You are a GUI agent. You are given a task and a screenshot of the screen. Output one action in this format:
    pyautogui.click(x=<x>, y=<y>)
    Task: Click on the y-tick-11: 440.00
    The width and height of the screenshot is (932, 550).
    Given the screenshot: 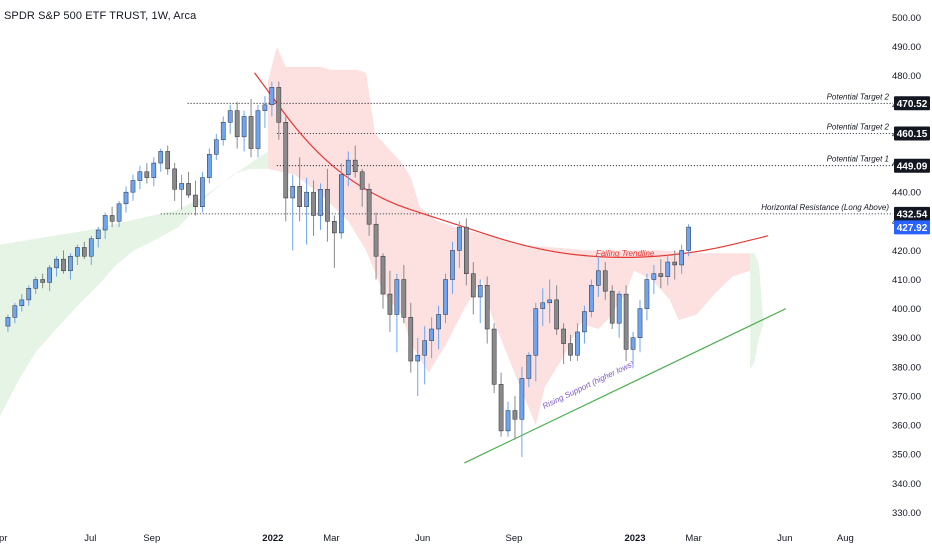 What is the action you would take?
    pyautogui.click(x=906, y=193)
    